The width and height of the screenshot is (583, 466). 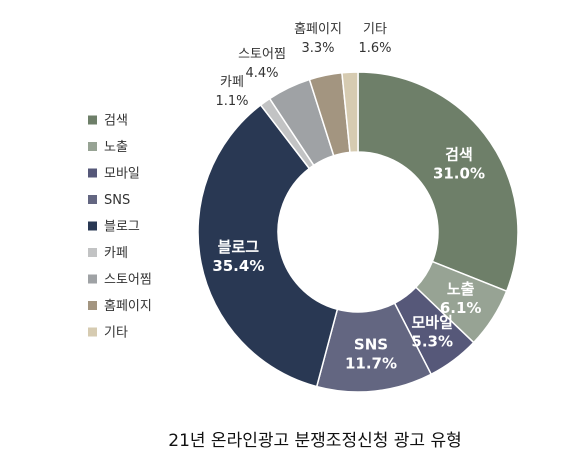 What do you see at coordinates (116, 121) in the screenshot?
I see `legend-label-1: 검색` at bounding box center [116, 121].